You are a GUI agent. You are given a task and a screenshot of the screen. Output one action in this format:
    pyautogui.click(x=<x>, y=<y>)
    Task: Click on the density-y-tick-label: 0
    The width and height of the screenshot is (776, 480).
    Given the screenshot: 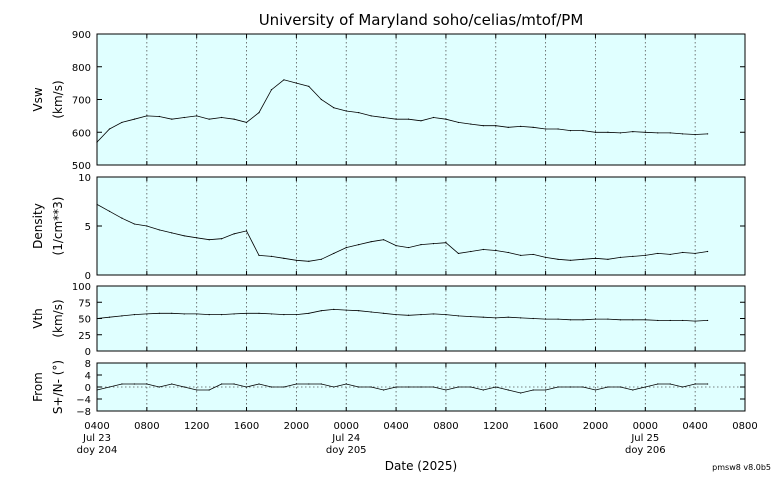 What is the action you would take?
    pyautogui.click(x=88, y=276)
    